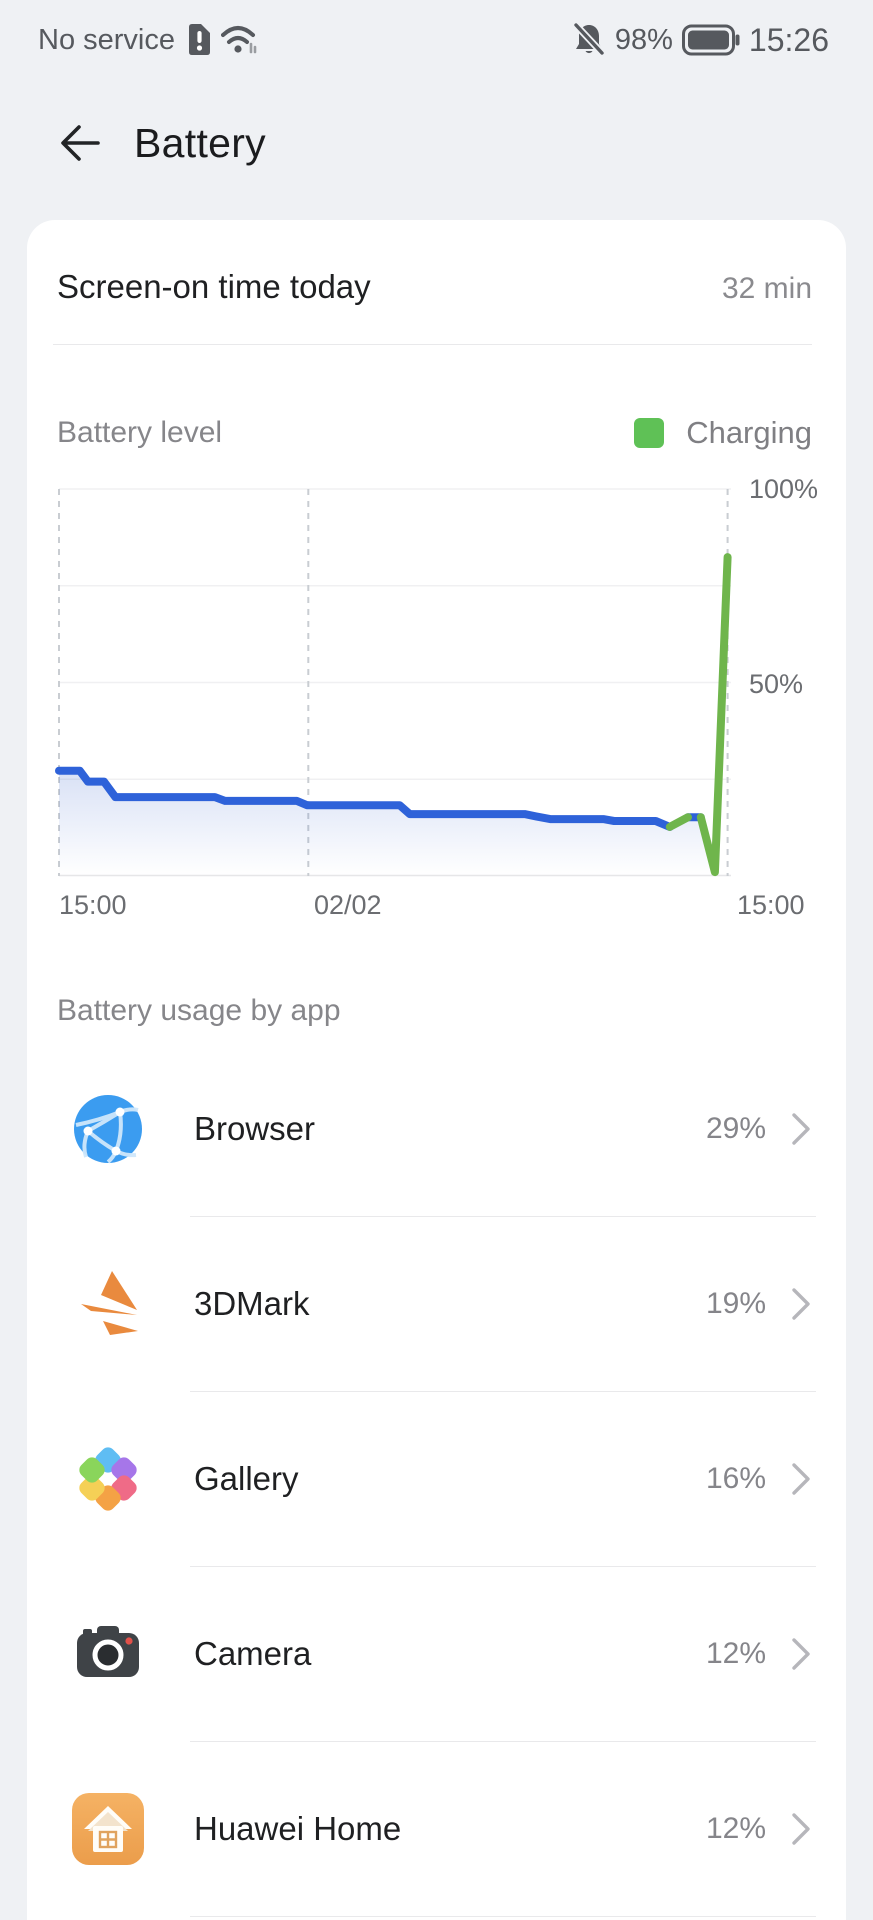 This screenshot has height=1920, width=873. Describe the element at coordinates (436, 1304) in the screenshot. I see `app-row-3dmark: 3DMark 19%` at that location.